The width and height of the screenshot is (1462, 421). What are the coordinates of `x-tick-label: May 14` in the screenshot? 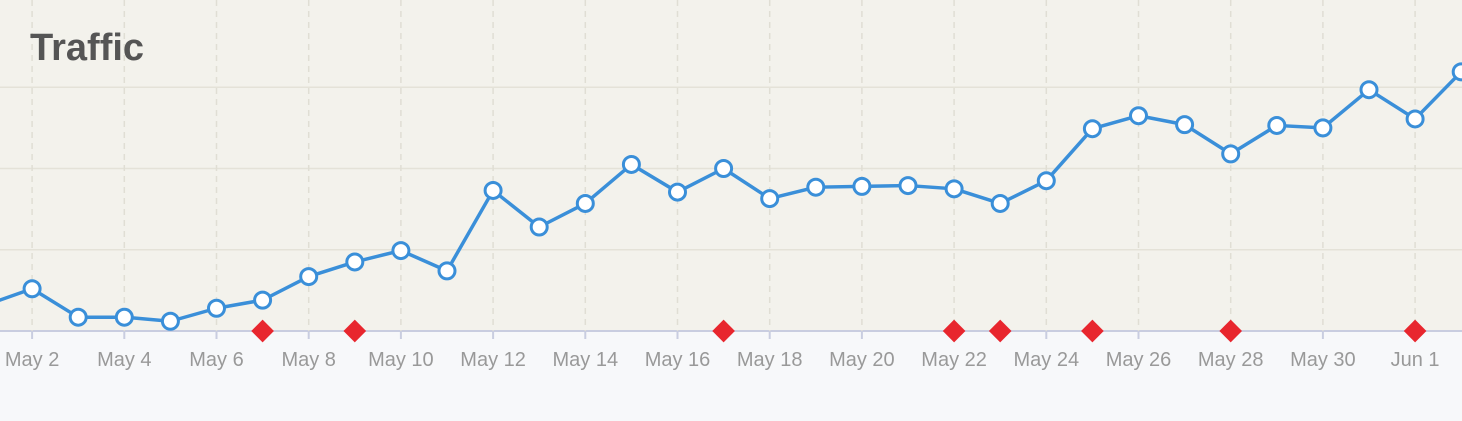 It's located at (585, 360).